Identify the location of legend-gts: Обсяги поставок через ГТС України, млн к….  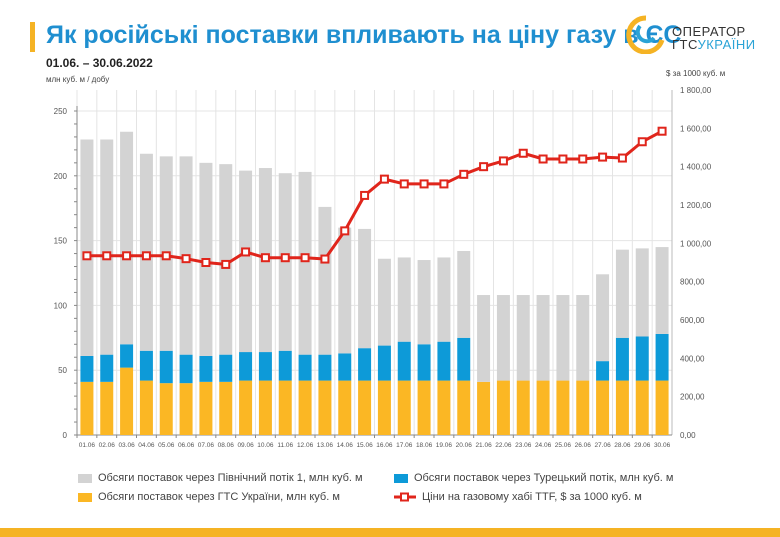
(209, 497).